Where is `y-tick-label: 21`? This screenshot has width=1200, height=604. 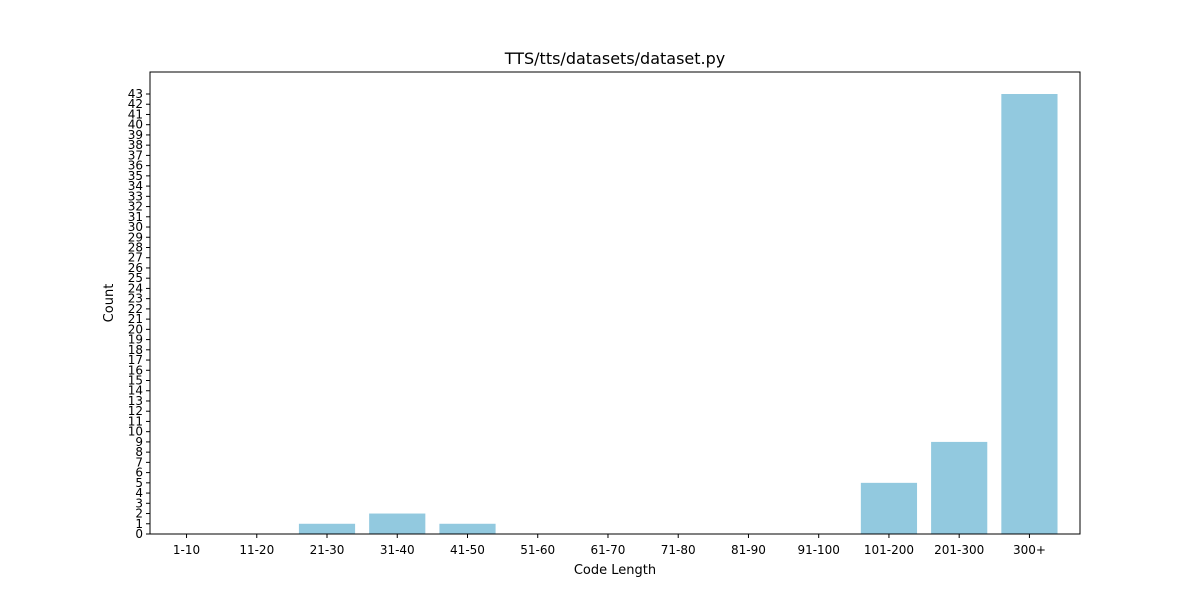
y-tick-label: 21 is located at coordinates (135, 319).